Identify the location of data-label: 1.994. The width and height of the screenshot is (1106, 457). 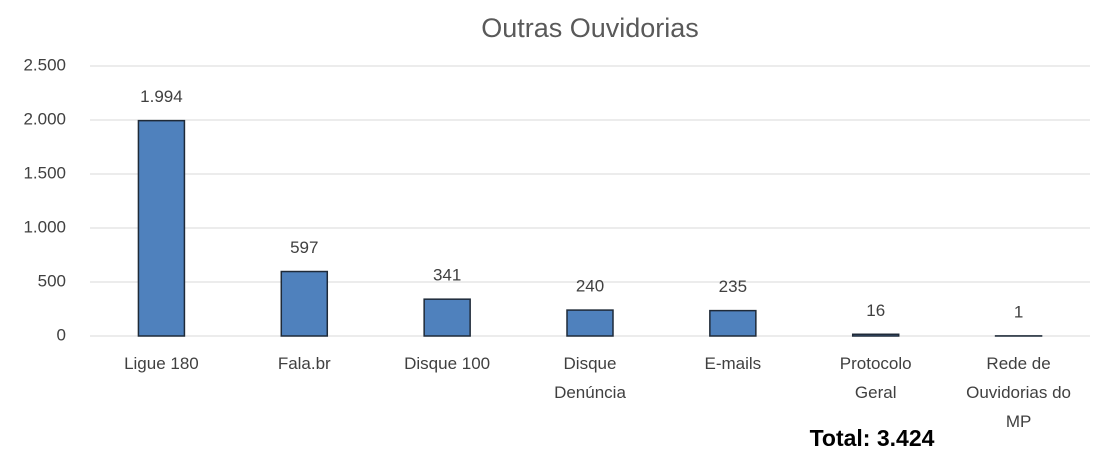
(161, 96).